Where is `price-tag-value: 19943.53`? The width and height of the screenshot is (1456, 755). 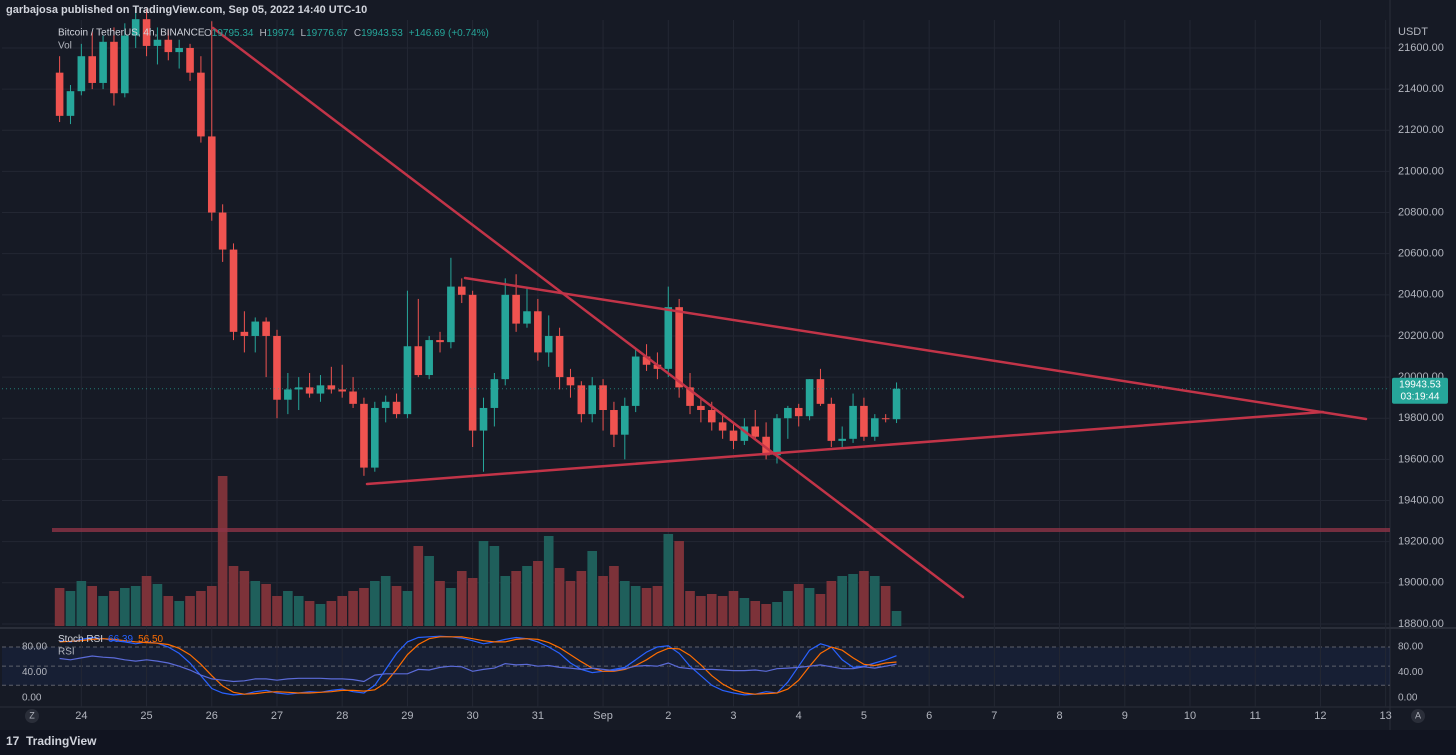 price-tag-value: 19943.53 is located at coordinates (1420, 384).